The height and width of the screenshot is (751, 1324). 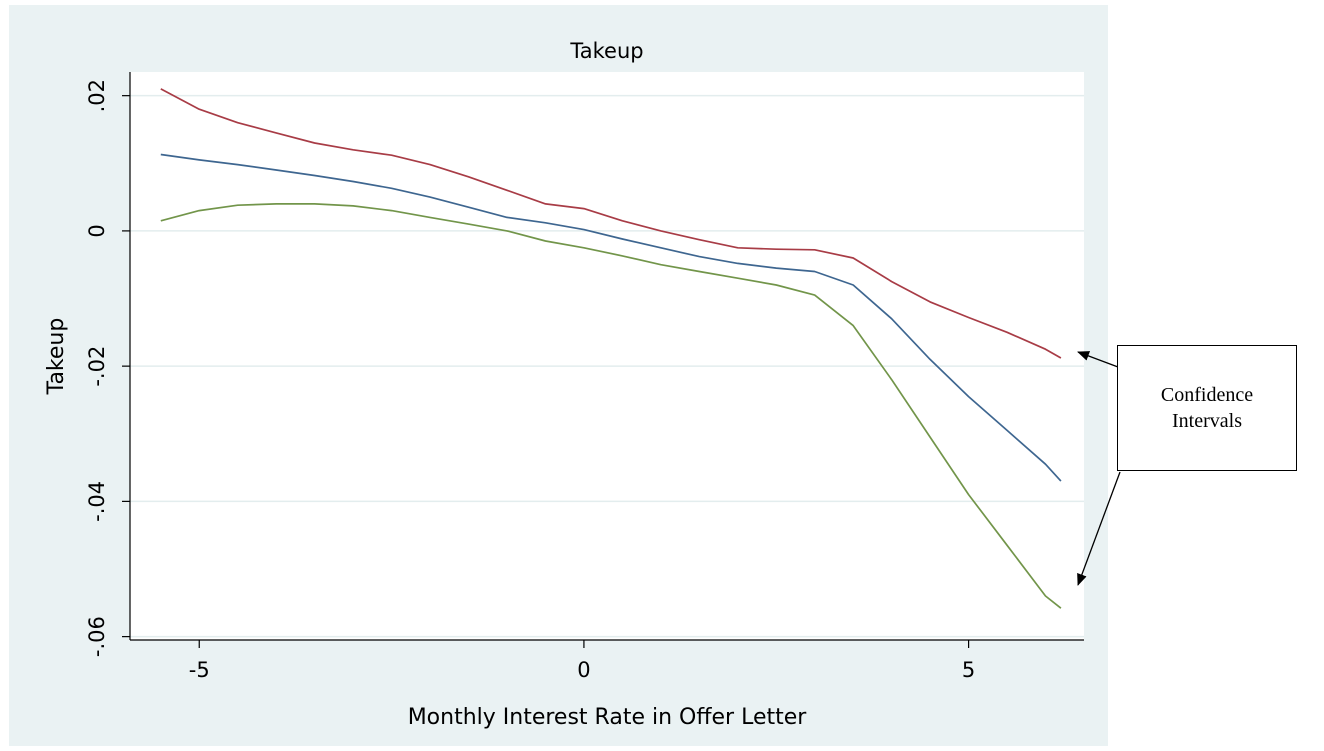 What do you see at coordinates (97, 366) in the screenshot?
I see `y-tick-label: -.02` at bounding box center [97, 366].